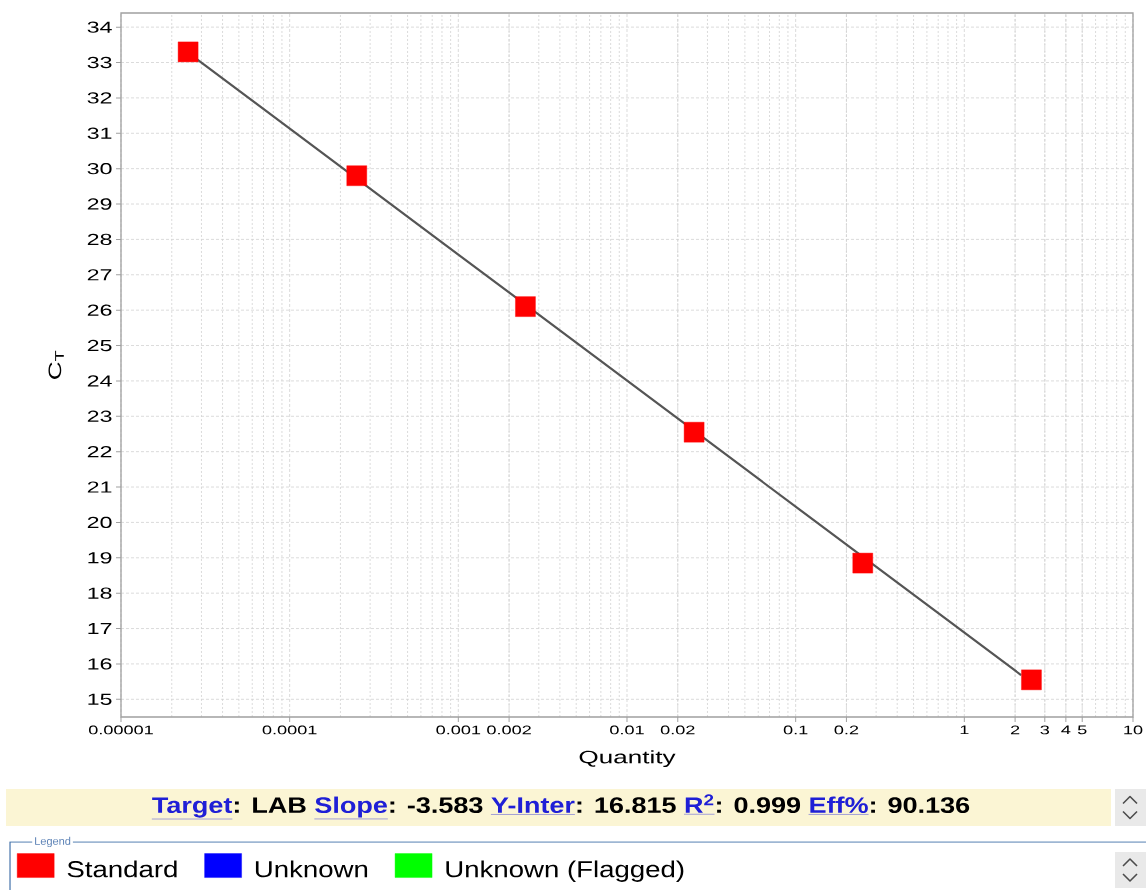 Image resolution: width=1146 pixels, height=890 pixels. Describe the element at coordinates (99, 275) in the screenshot. I see `y-tick-label: 27` at that location.